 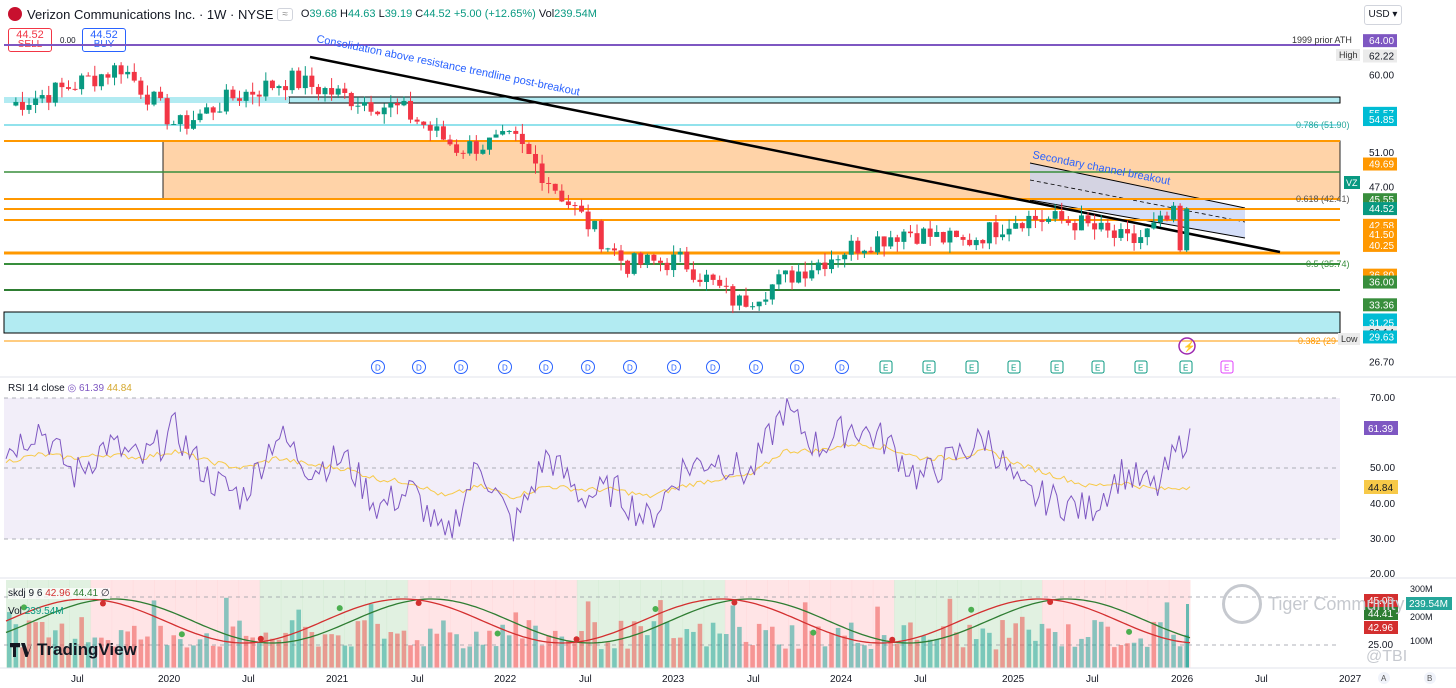 What do you see at coordinates (1384, 678) in the screenshot?
I see `auto-scale-button` at bounding box center [1384, 678].